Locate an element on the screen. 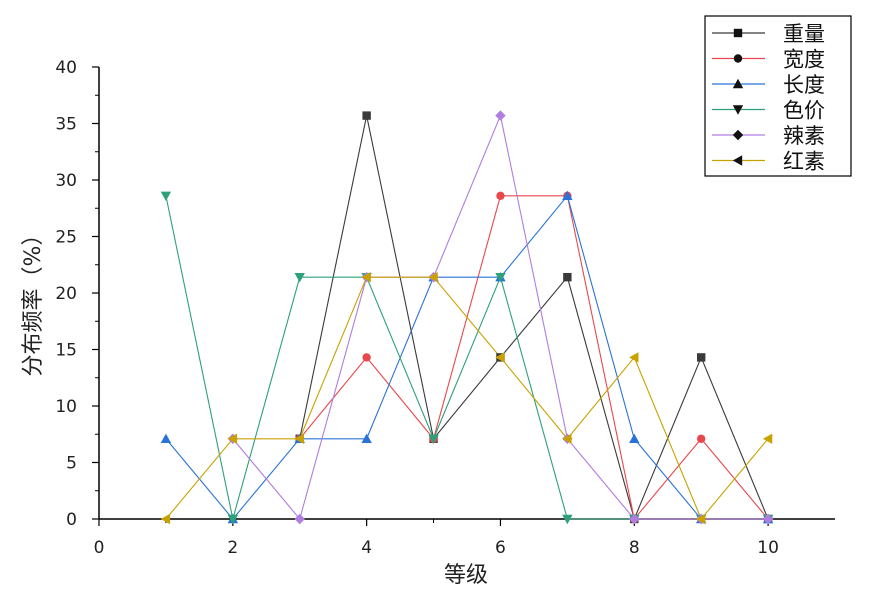 The height and width of the screenshot is (591, 886). y-tick-label: 20 is located at coordinates (66, 294).